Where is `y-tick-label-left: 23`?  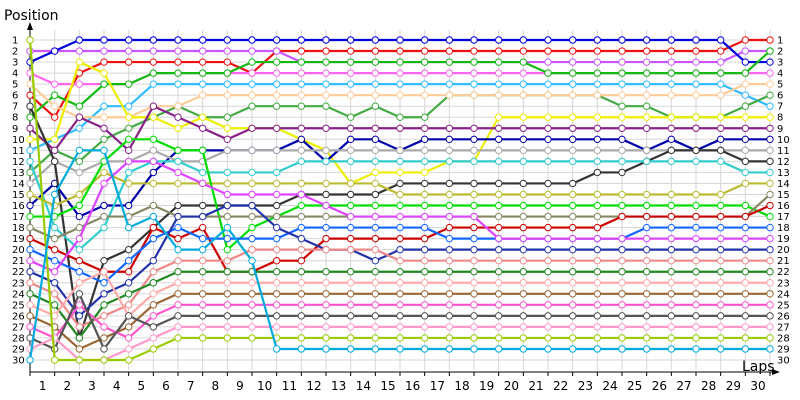 y-tick-label-left: 23 is located at coordinates (18, 283).